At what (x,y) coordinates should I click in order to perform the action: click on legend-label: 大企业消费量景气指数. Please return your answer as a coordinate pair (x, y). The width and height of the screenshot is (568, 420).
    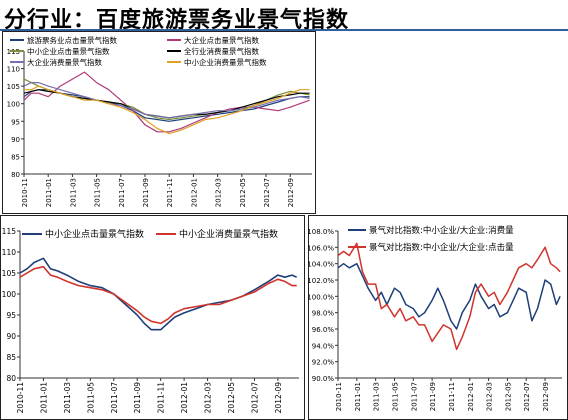
    Looking at the image, I should click on (64, 62).